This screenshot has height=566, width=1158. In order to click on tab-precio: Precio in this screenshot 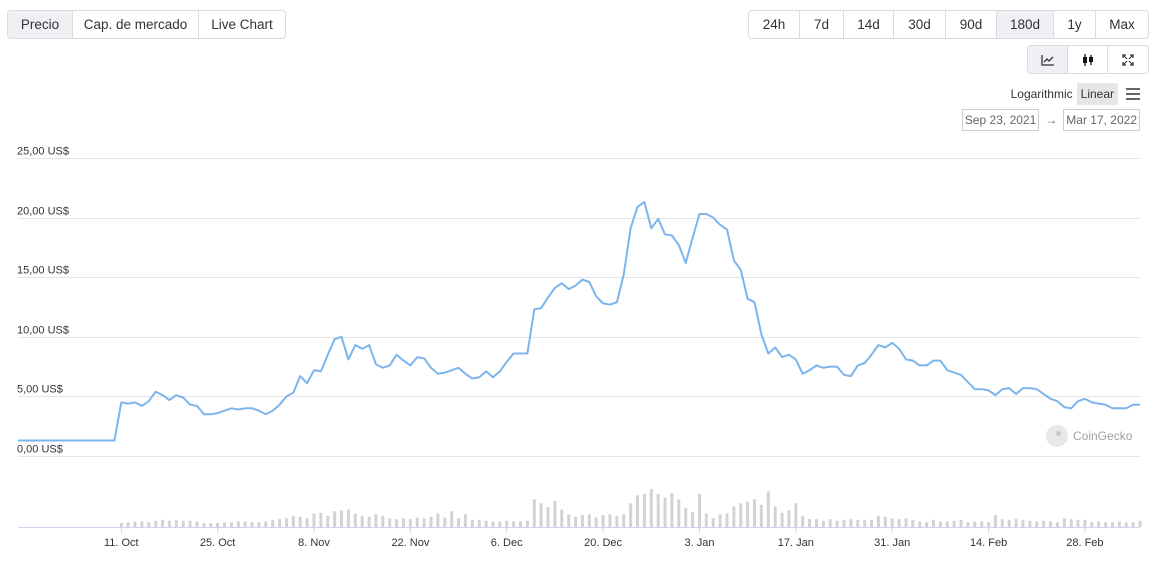, I will do `click(40, 24)`.